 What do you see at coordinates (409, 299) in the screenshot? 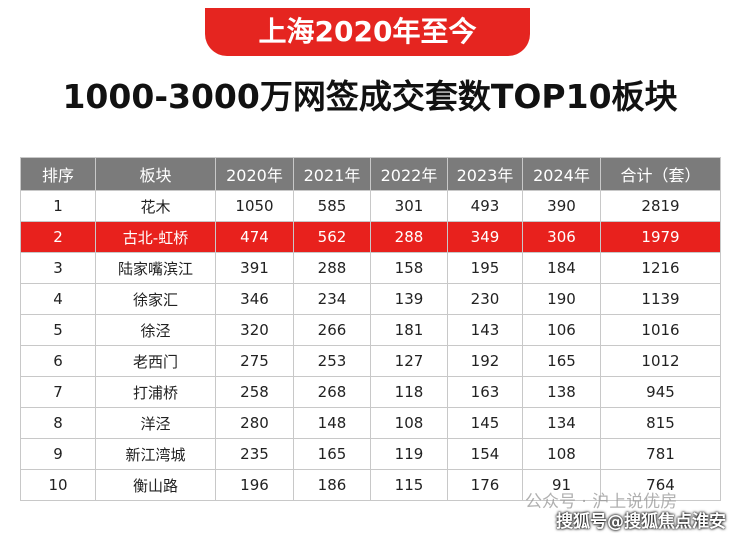
I see `table-cell: 139` at bounding box center [409, 299].